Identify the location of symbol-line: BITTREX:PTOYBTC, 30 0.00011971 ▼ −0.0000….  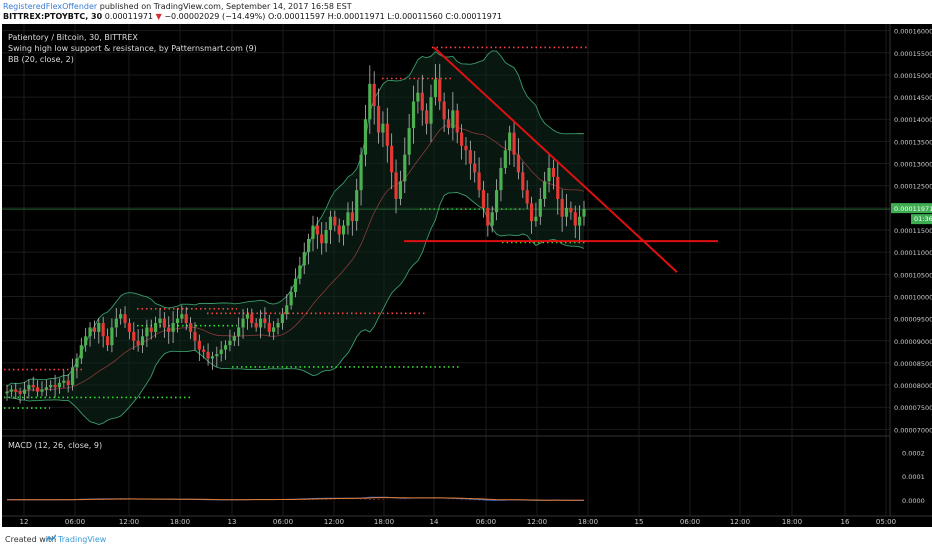
(252, 16).